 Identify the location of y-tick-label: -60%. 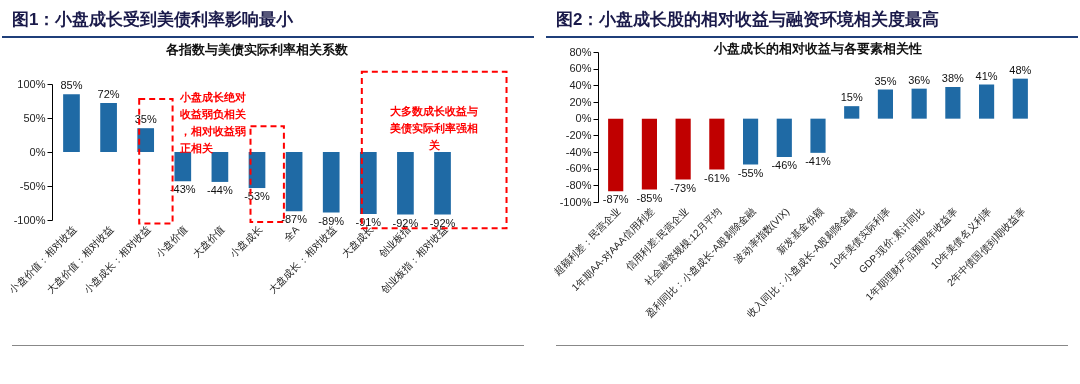
(578, 168).